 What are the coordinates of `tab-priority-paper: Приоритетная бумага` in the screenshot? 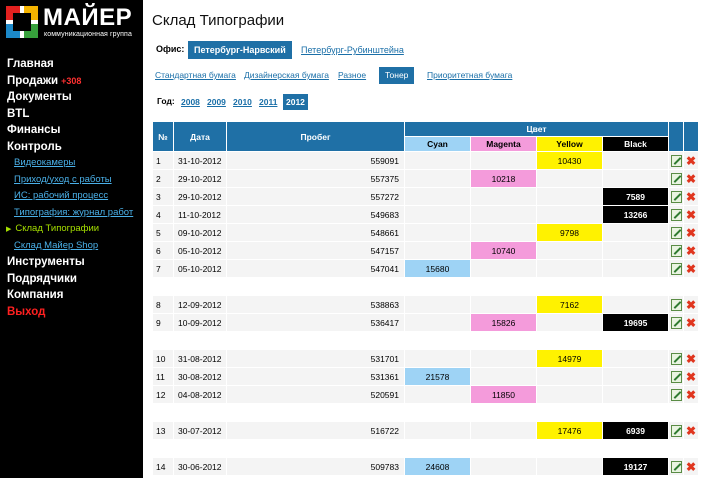 It's located at (470, 75).